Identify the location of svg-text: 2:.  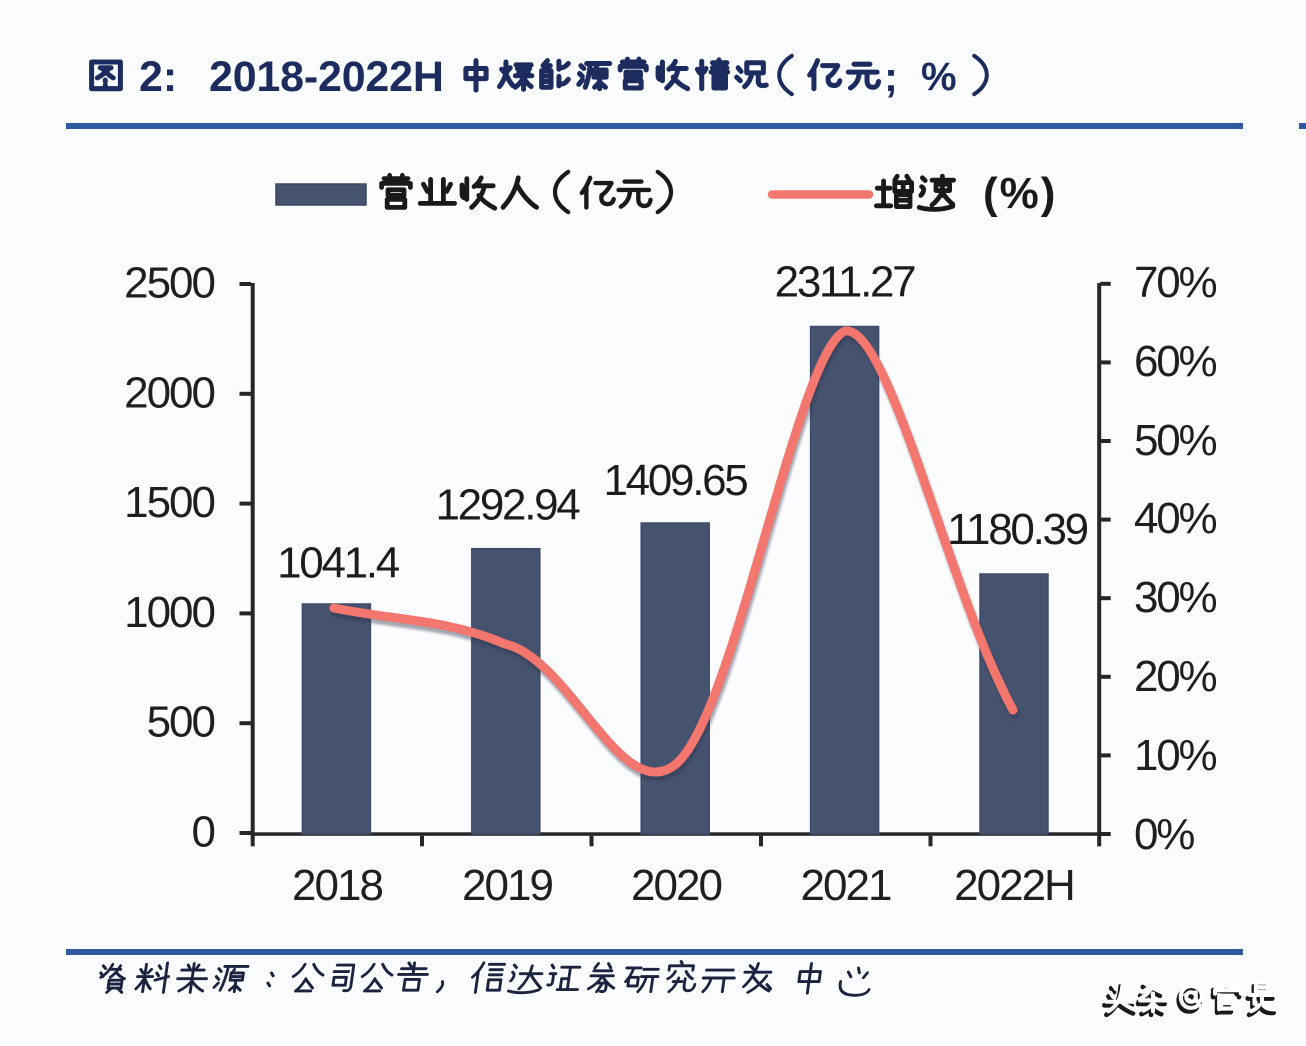
(158, 77).